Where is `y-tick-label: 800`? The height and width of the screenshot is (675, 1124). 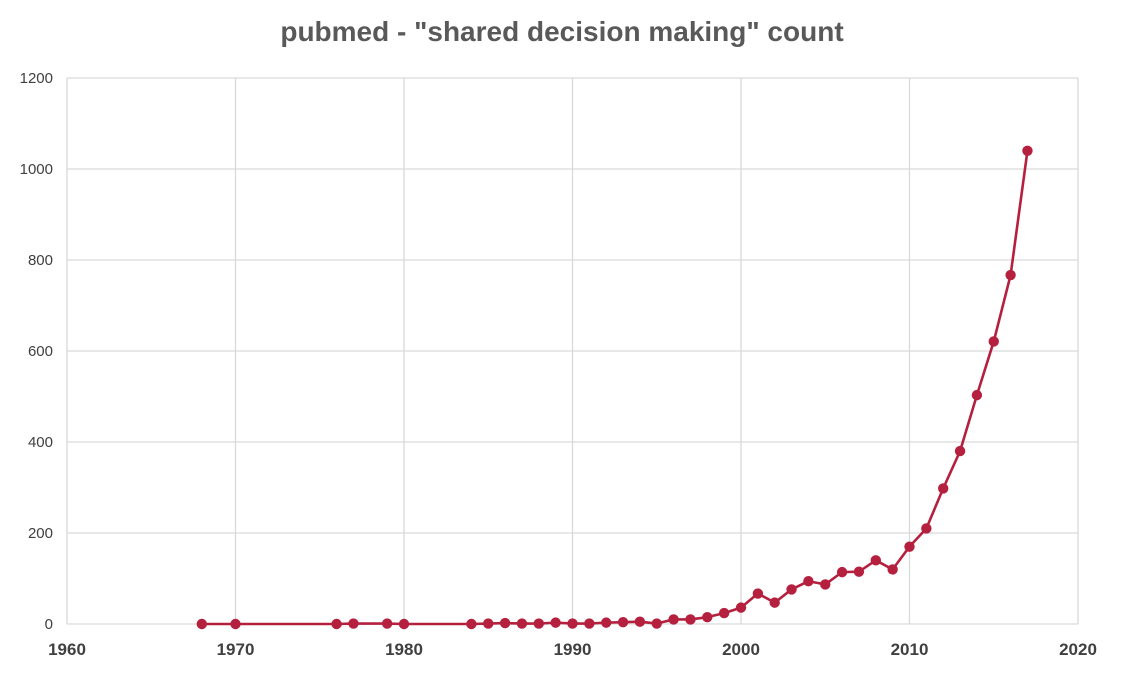
y-tick-label: 800 is located at coordinates (40, 260).